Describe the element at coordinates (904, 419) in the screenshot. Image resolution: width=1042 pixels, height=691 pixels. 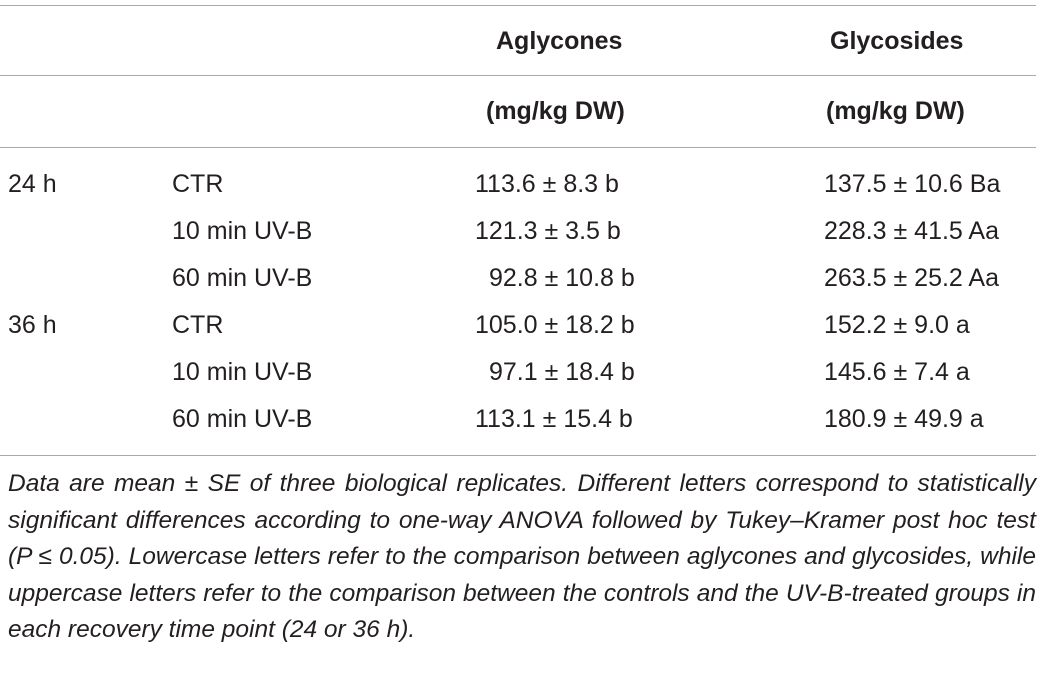
I see `glycosides-cell: 180.9 ± 49.9 a` at that location.